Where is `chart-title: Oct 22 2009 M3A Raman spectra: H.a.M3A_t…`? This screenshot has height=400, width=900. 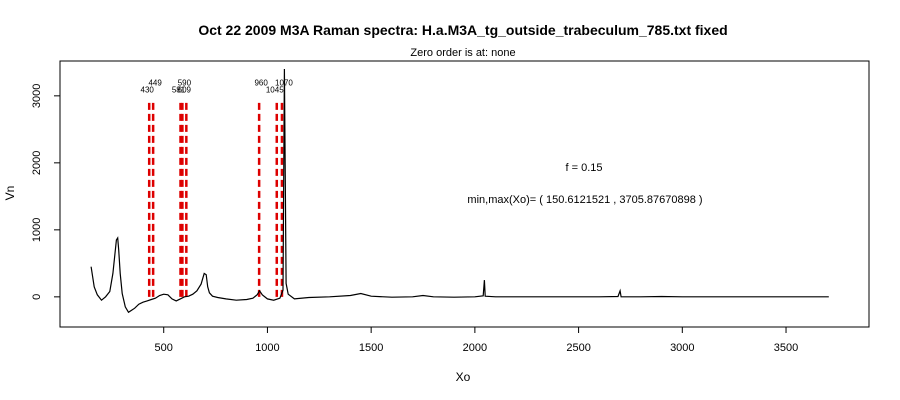
chart-title: Oct 22 2009 M3A Raman spectra: H.a.M3A_t… is located at coordinates (462, 30).